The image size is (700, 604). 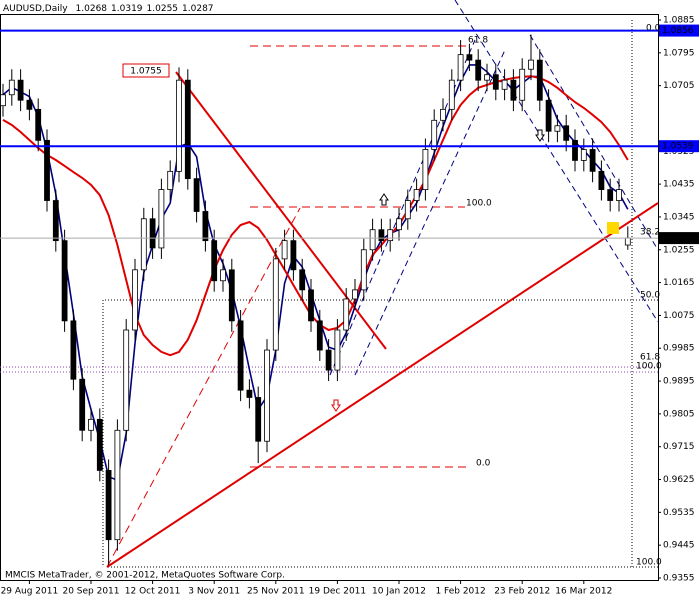 What do you see at coordinates (679, 53) in the screenshot?
I see `y-tick-label: 1.0795` at bounding box center [679, 53].